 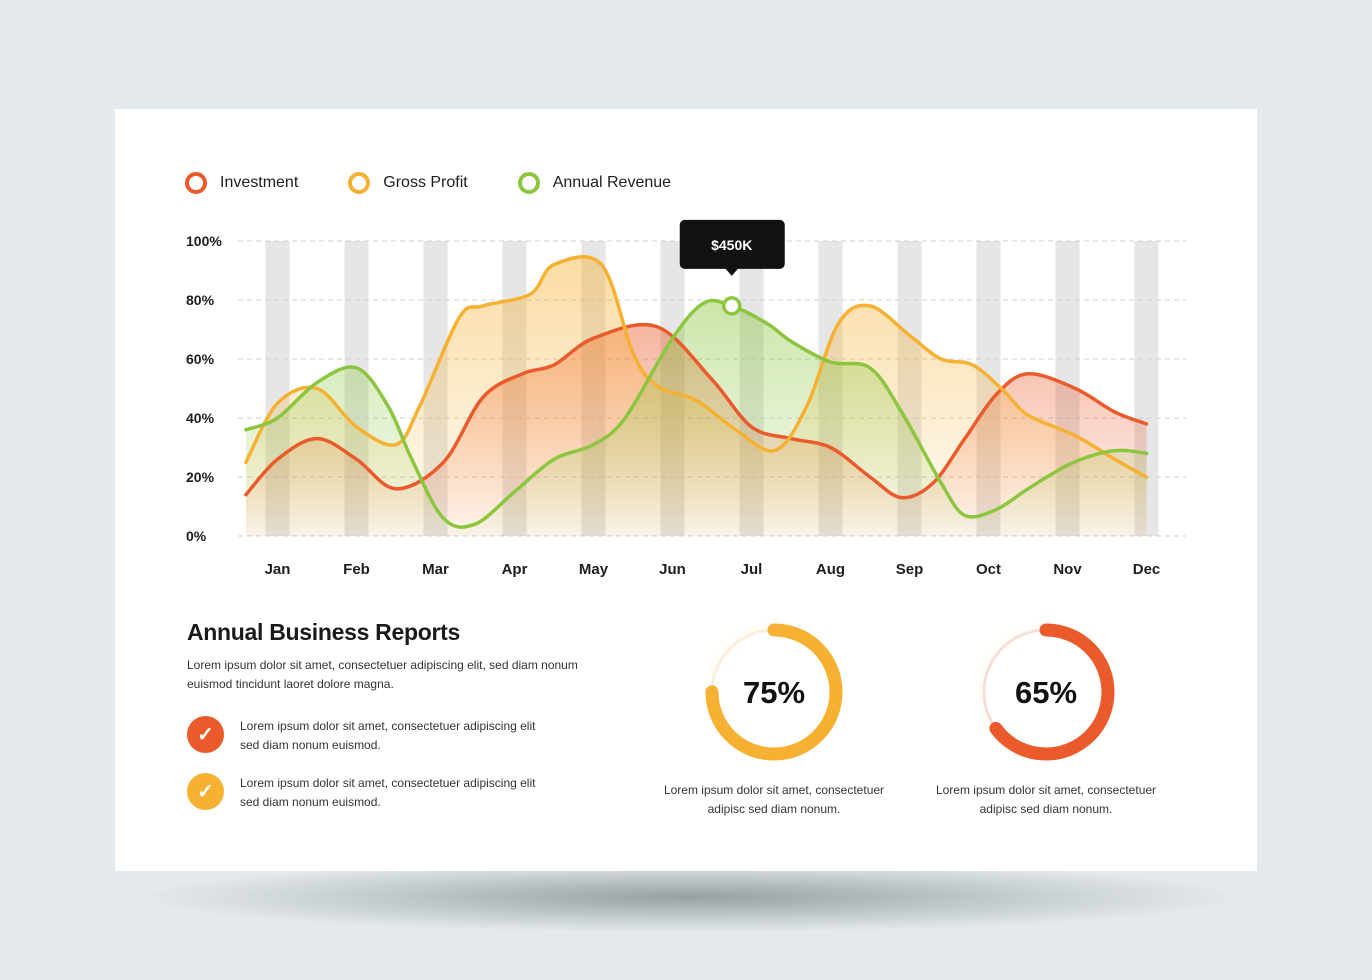 I want to click on legend-item-annual-revenue: Annual Revenue, so click(x=594, y=183).